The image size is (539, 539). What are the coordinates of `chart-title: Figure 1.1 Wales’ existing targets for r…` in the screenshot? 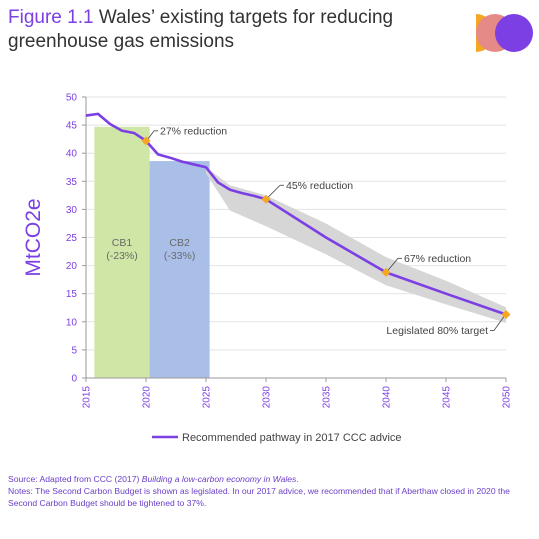 It's located at (228, 30).